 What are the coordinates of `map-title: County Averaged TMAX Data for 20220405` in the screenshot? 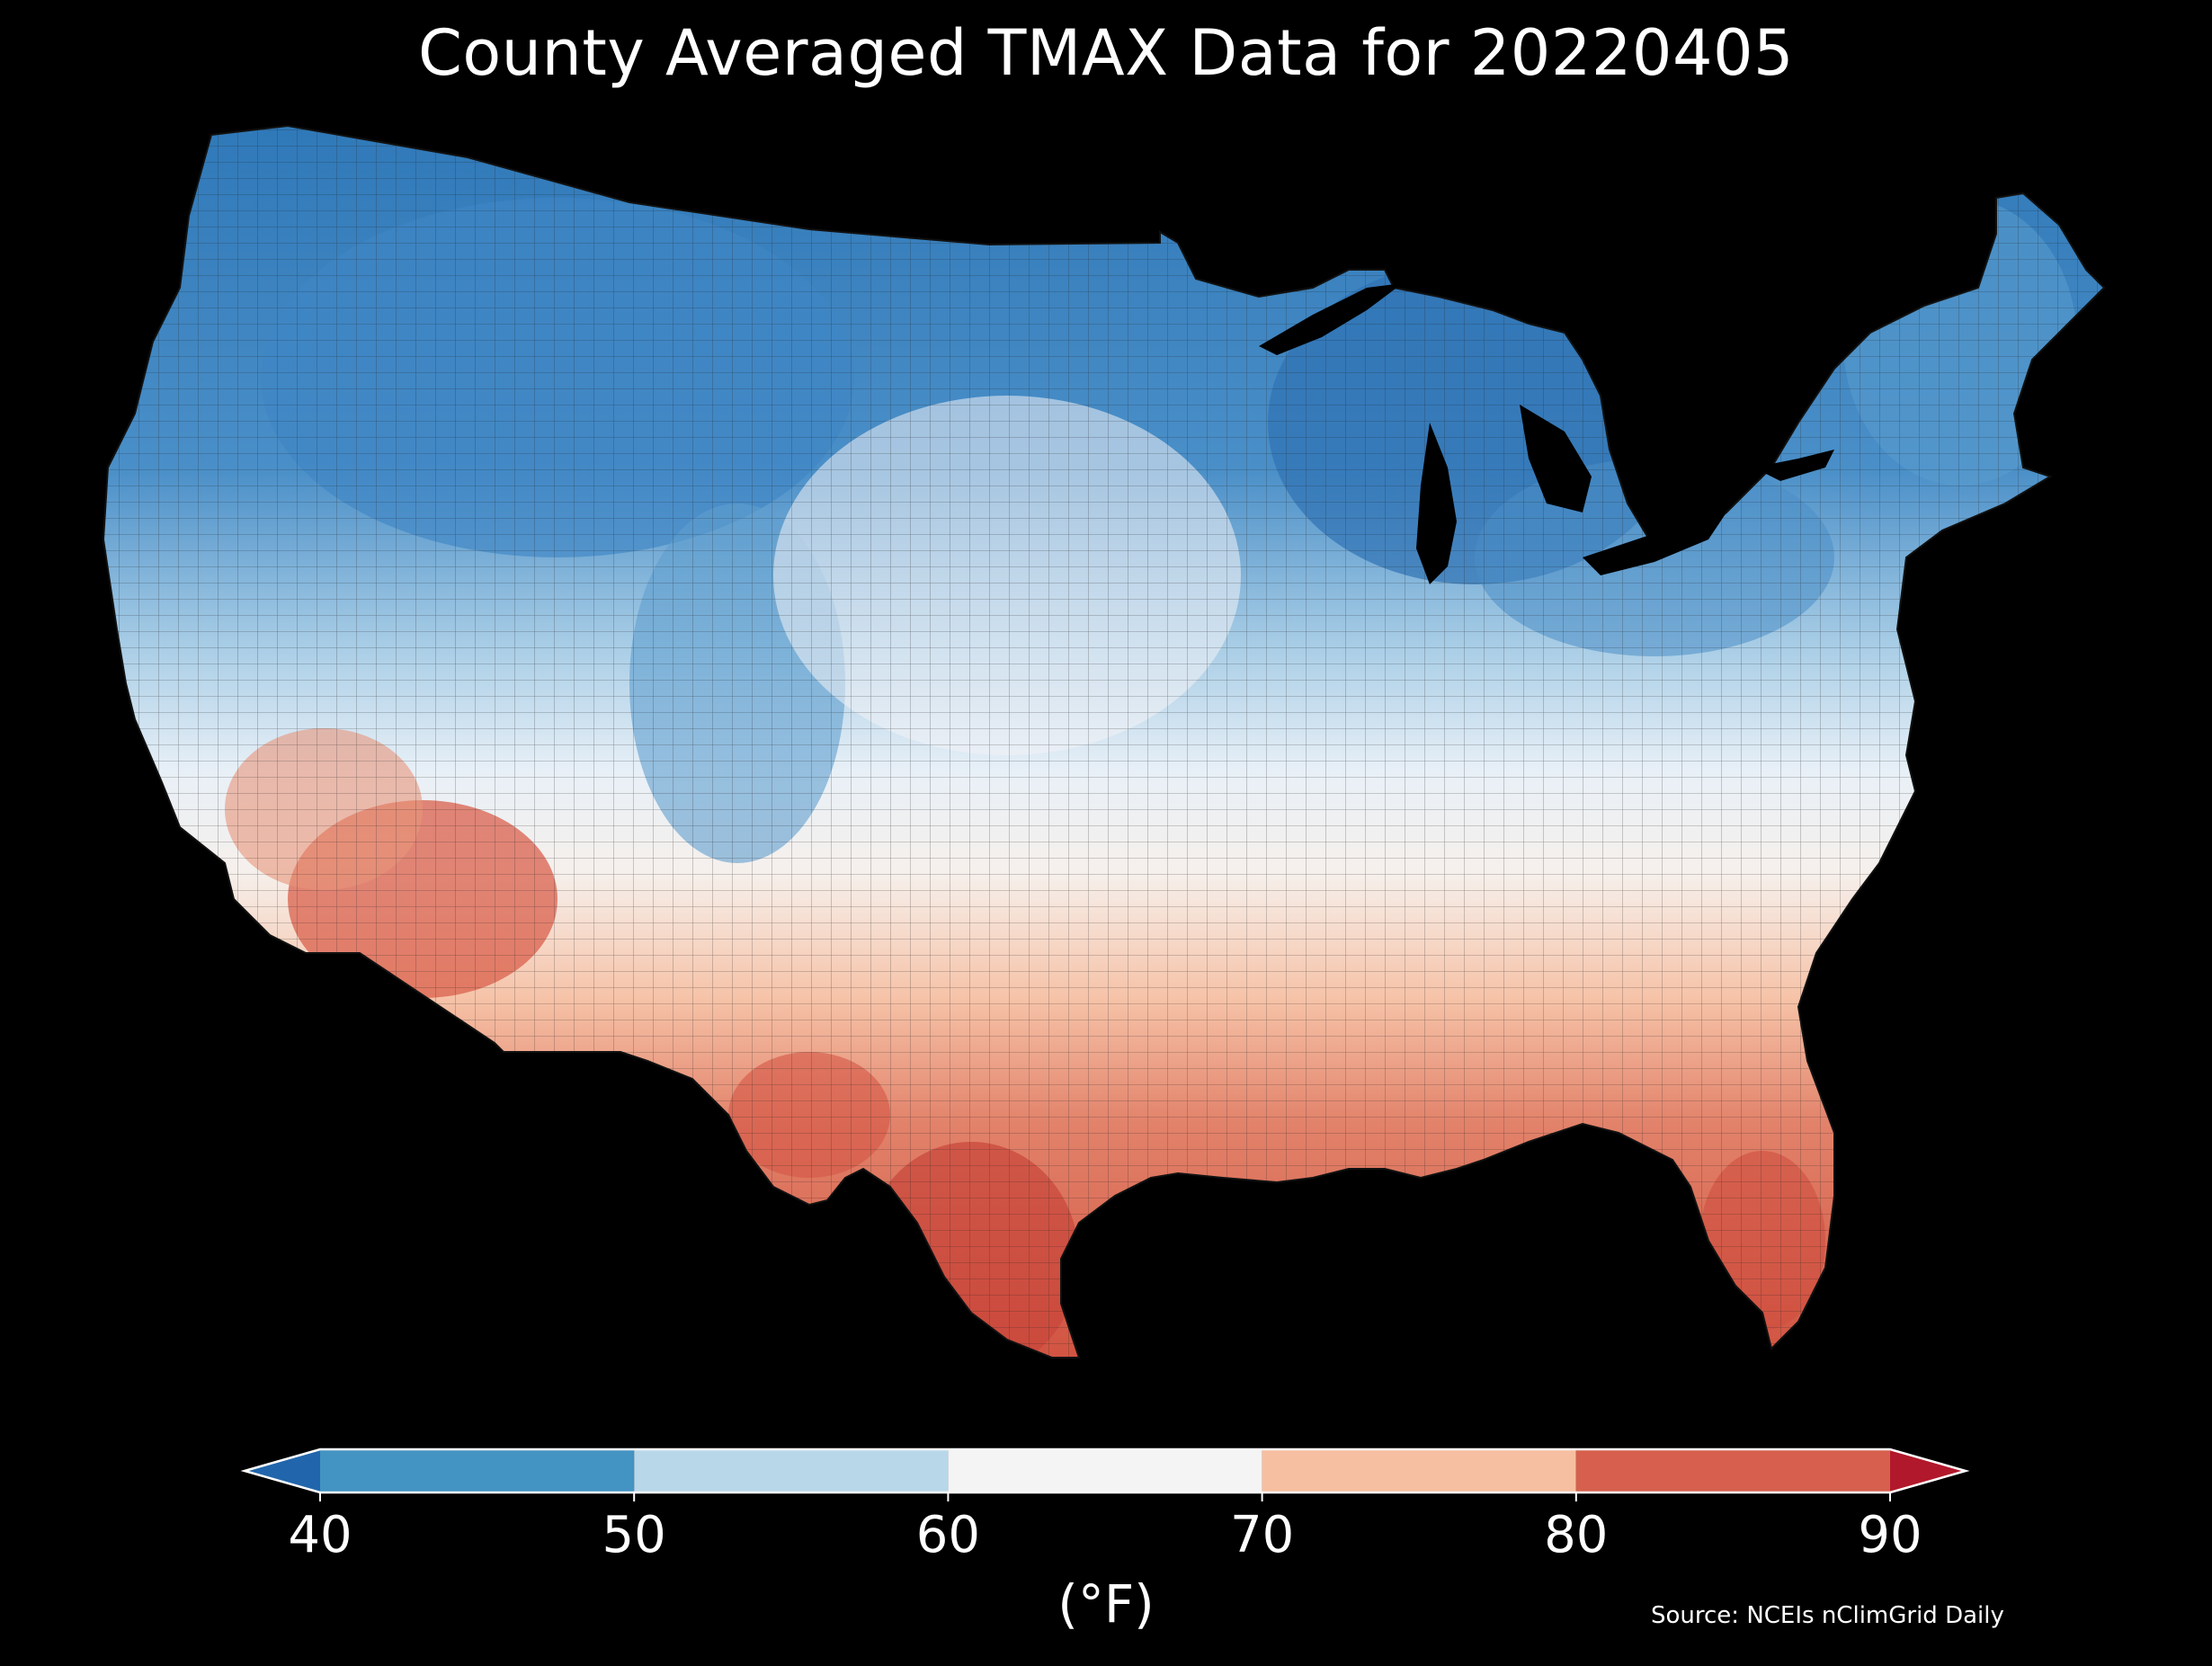 It's located at (1106, 53).